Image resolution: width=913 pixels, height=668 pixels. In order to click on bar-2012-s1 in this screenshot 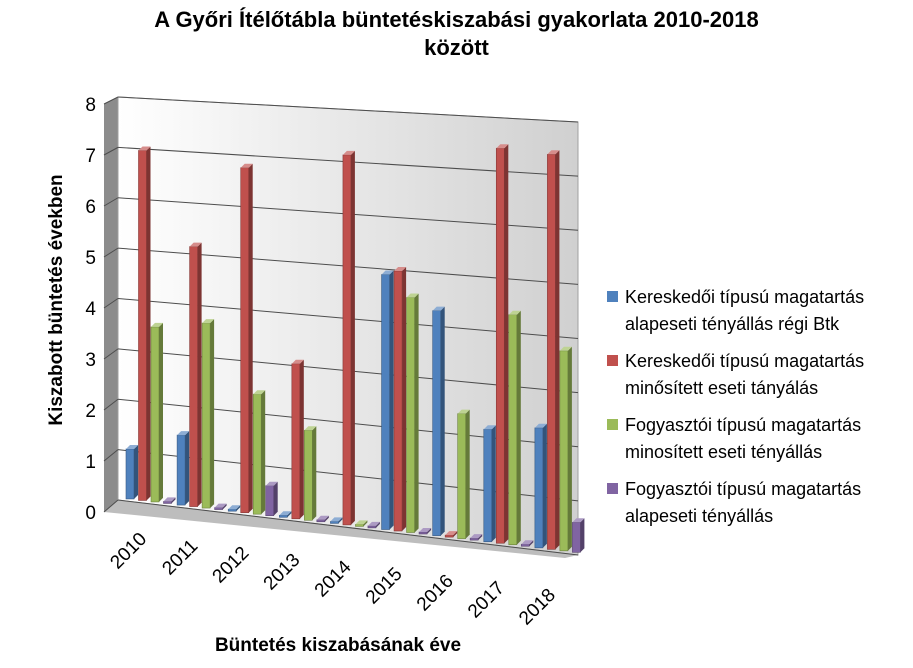, I will do `click(234, 508)`.